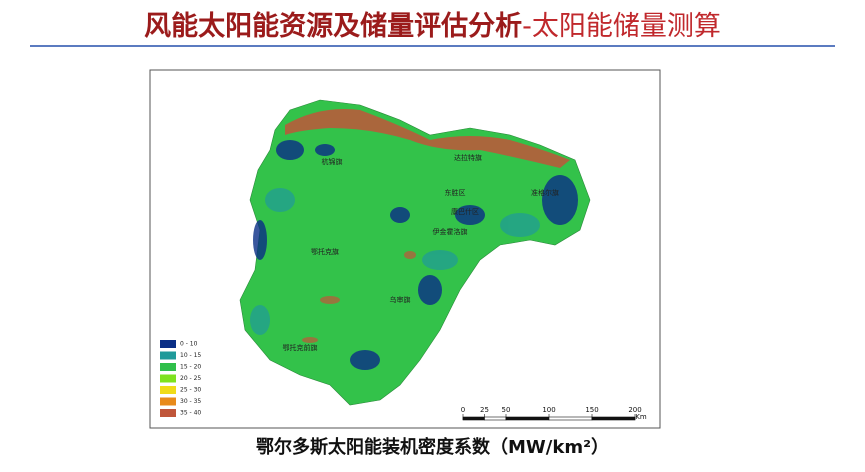  What do you see at coordinates (190, 378) in the screenshot?
I see `legend-label: 20 - 25` at bounding box center [190, 378].